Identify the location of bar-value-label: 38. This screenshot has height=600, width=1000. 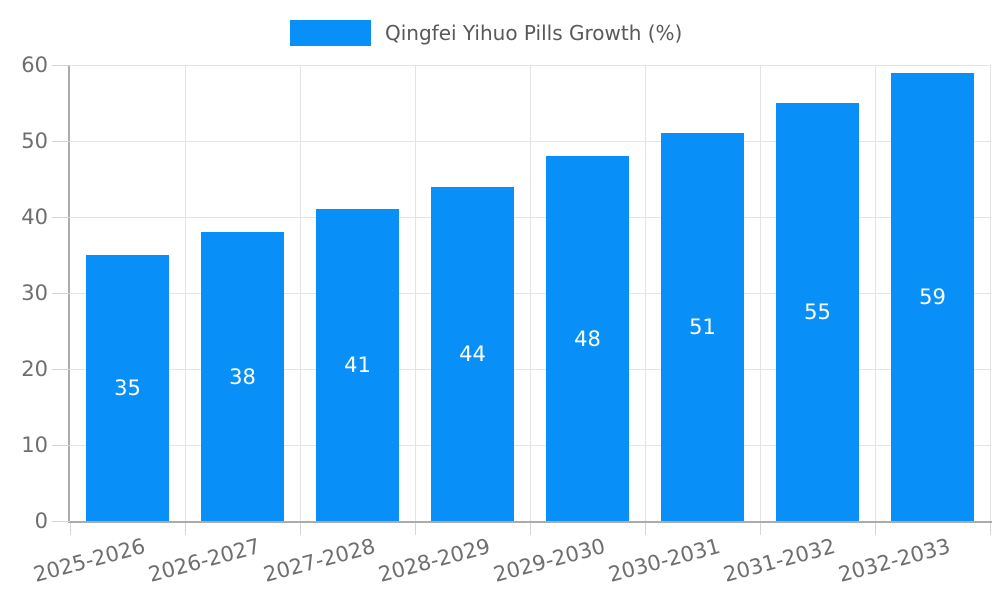
(242, 376).